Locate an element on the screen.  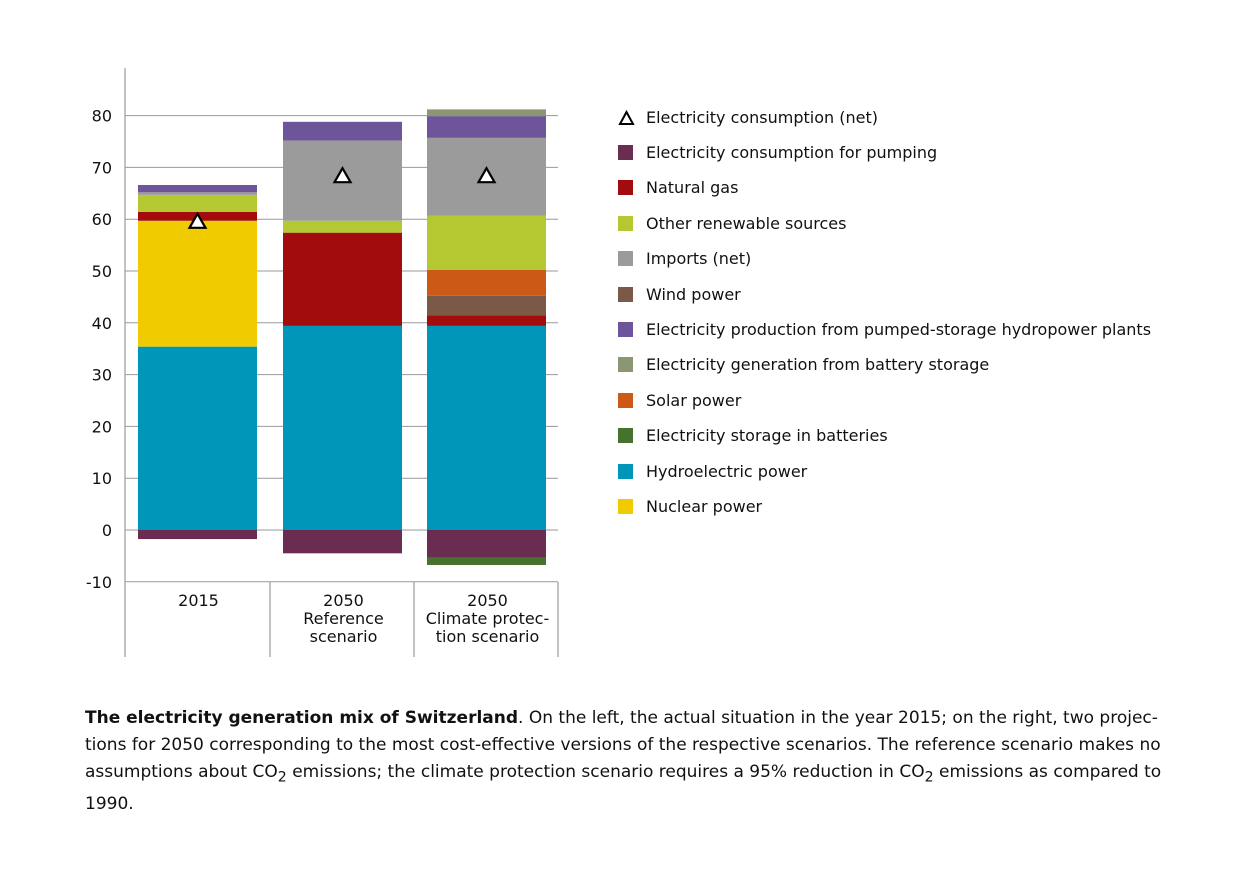
legend-item: Other renewable sources is located at coordinates (732, 223).